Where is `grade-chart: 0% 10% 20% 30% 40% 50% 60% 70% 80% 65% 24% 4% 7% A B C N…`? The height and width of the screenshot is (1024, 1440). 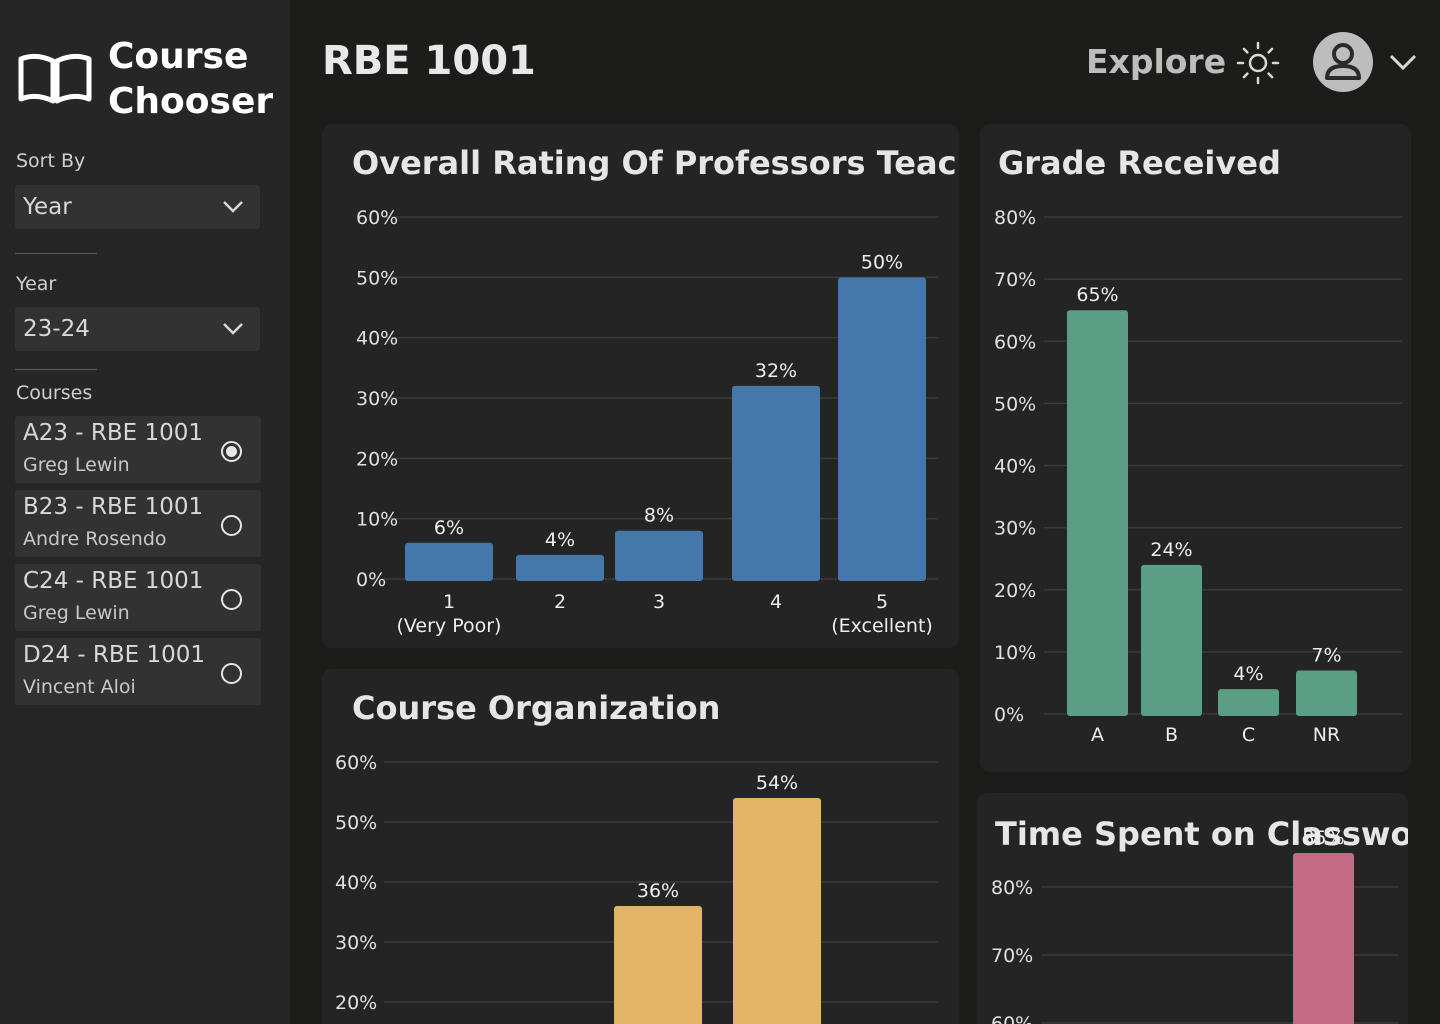
grade-chart: 0% 10% 20% 30% 40% 50% 60% 70% 80% 65% 24% 4% 7% A B C N… is located at coordinates (1198, 476).